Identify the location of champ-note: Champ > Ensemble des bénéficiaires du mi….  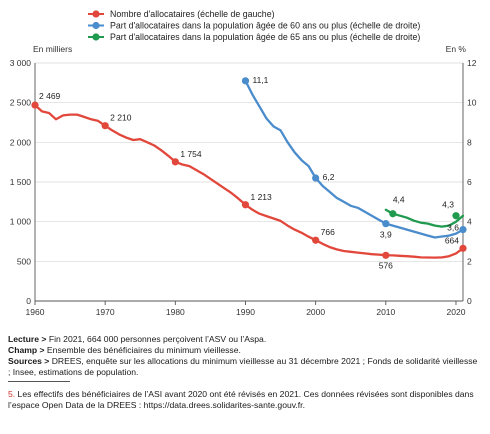
(243, 350).